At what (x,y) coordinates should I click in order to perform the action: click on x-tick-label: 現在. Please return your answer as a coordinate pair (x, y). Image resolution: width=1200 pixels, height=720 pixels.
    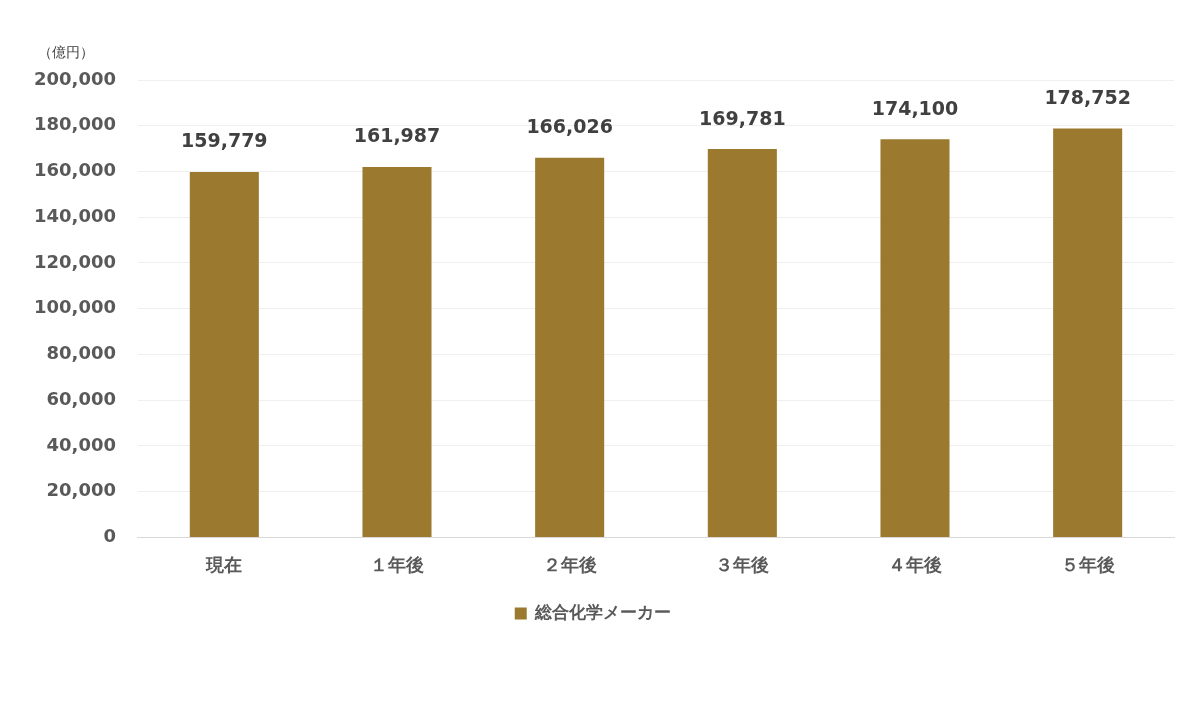
    Looking at the image, I should click on (224, 564).